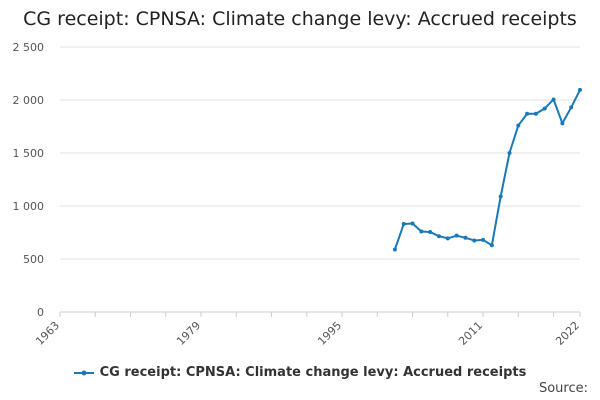 The image size is (600, 400). I want to click on x-tick-label: 2011, so click(470, 333).